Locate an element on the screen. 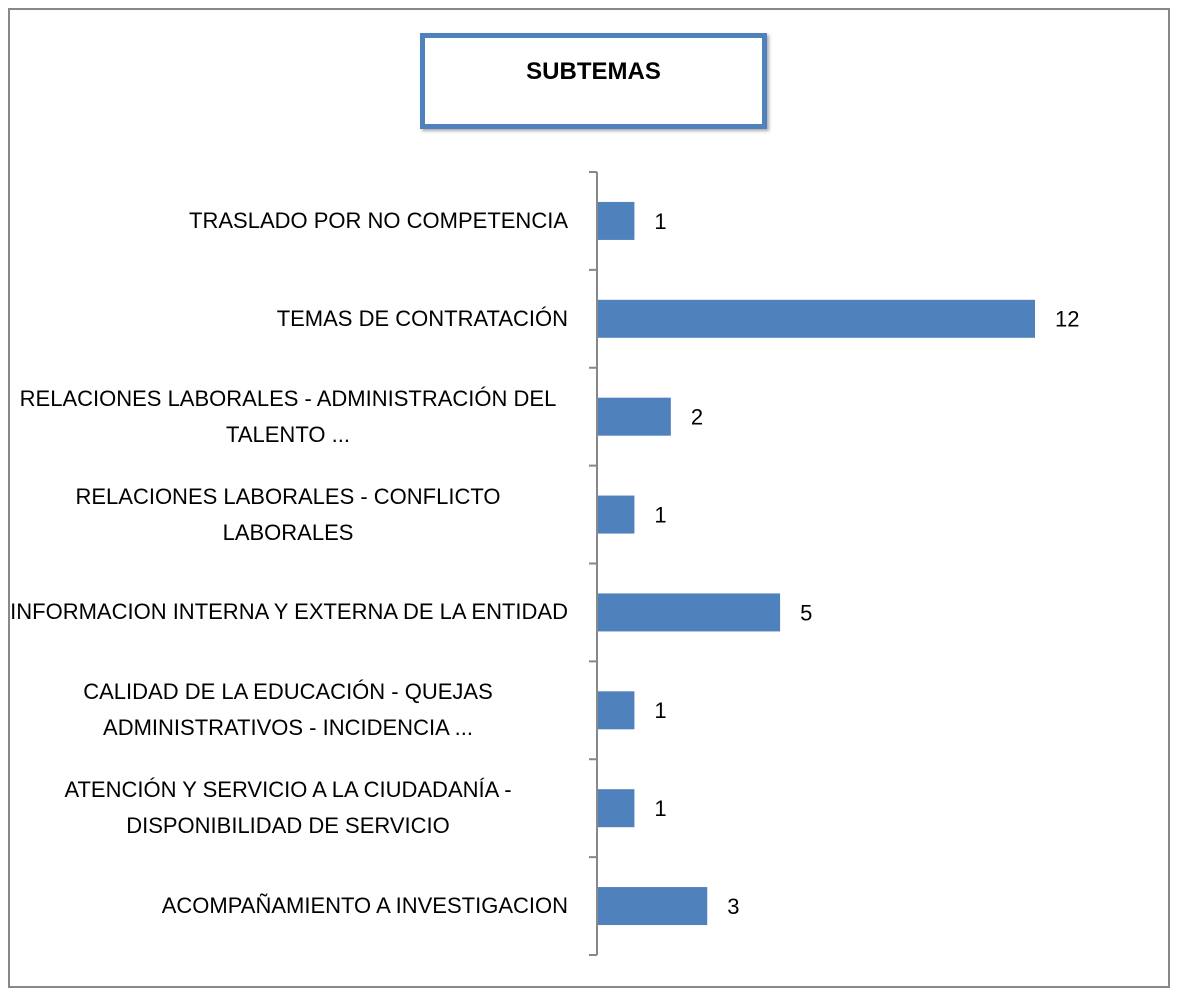 The width and height of the screenshot is (1180, 998). category-label: TEMAS DE CONTRATACIÓN is located at coordinates (288, 319).